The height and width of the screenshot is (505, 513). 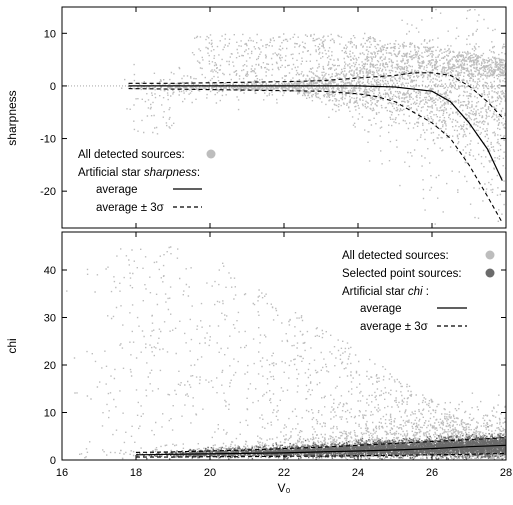 I want to click on bottom-legend-background, so click(x=420, y=290).